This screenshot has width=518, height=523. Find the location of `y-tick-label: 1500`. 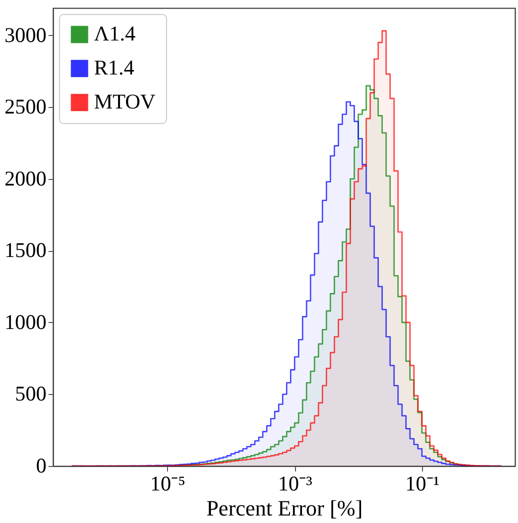

y-tick-label: 1500 is located at coordinates (25, 250).